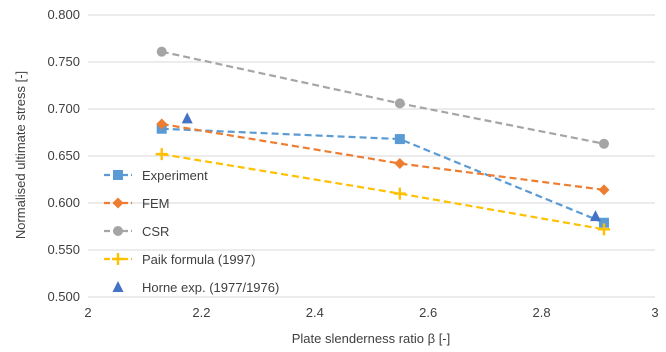  Describe the element at coordinates (63, 108) in the screenshot. I see `y-tick-label-4: 0.700` at that location.